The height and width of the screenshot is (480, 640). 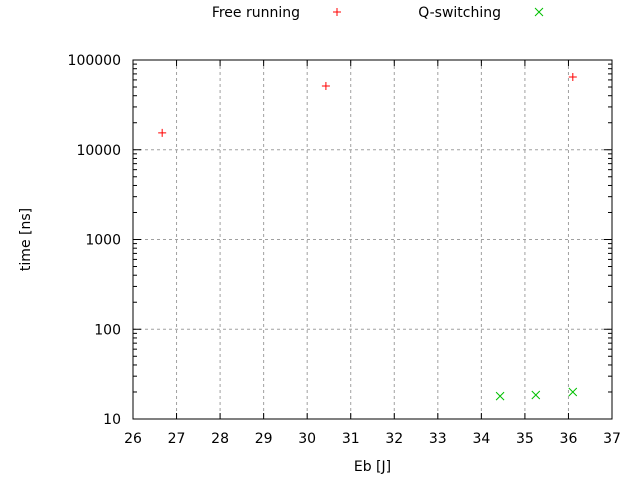 What do you see at coordinates (264, 439) in the screenshot?
I see `x-tick-label: 29` at bounding box center [264, 439].